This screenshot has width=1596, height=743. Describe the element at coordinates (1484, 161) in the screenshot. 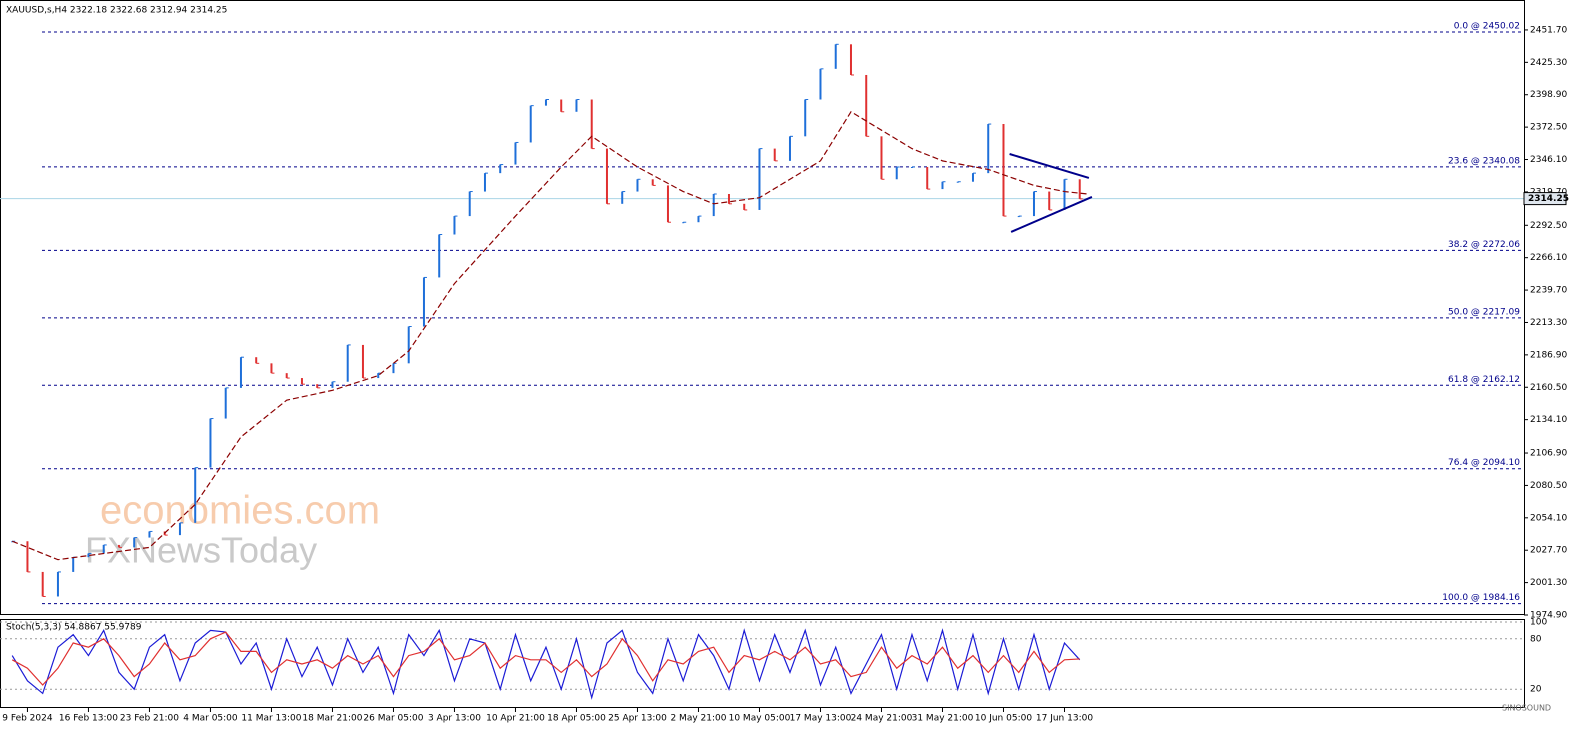

I see `fib-label: 23.6 @ 2340.08` at that location.